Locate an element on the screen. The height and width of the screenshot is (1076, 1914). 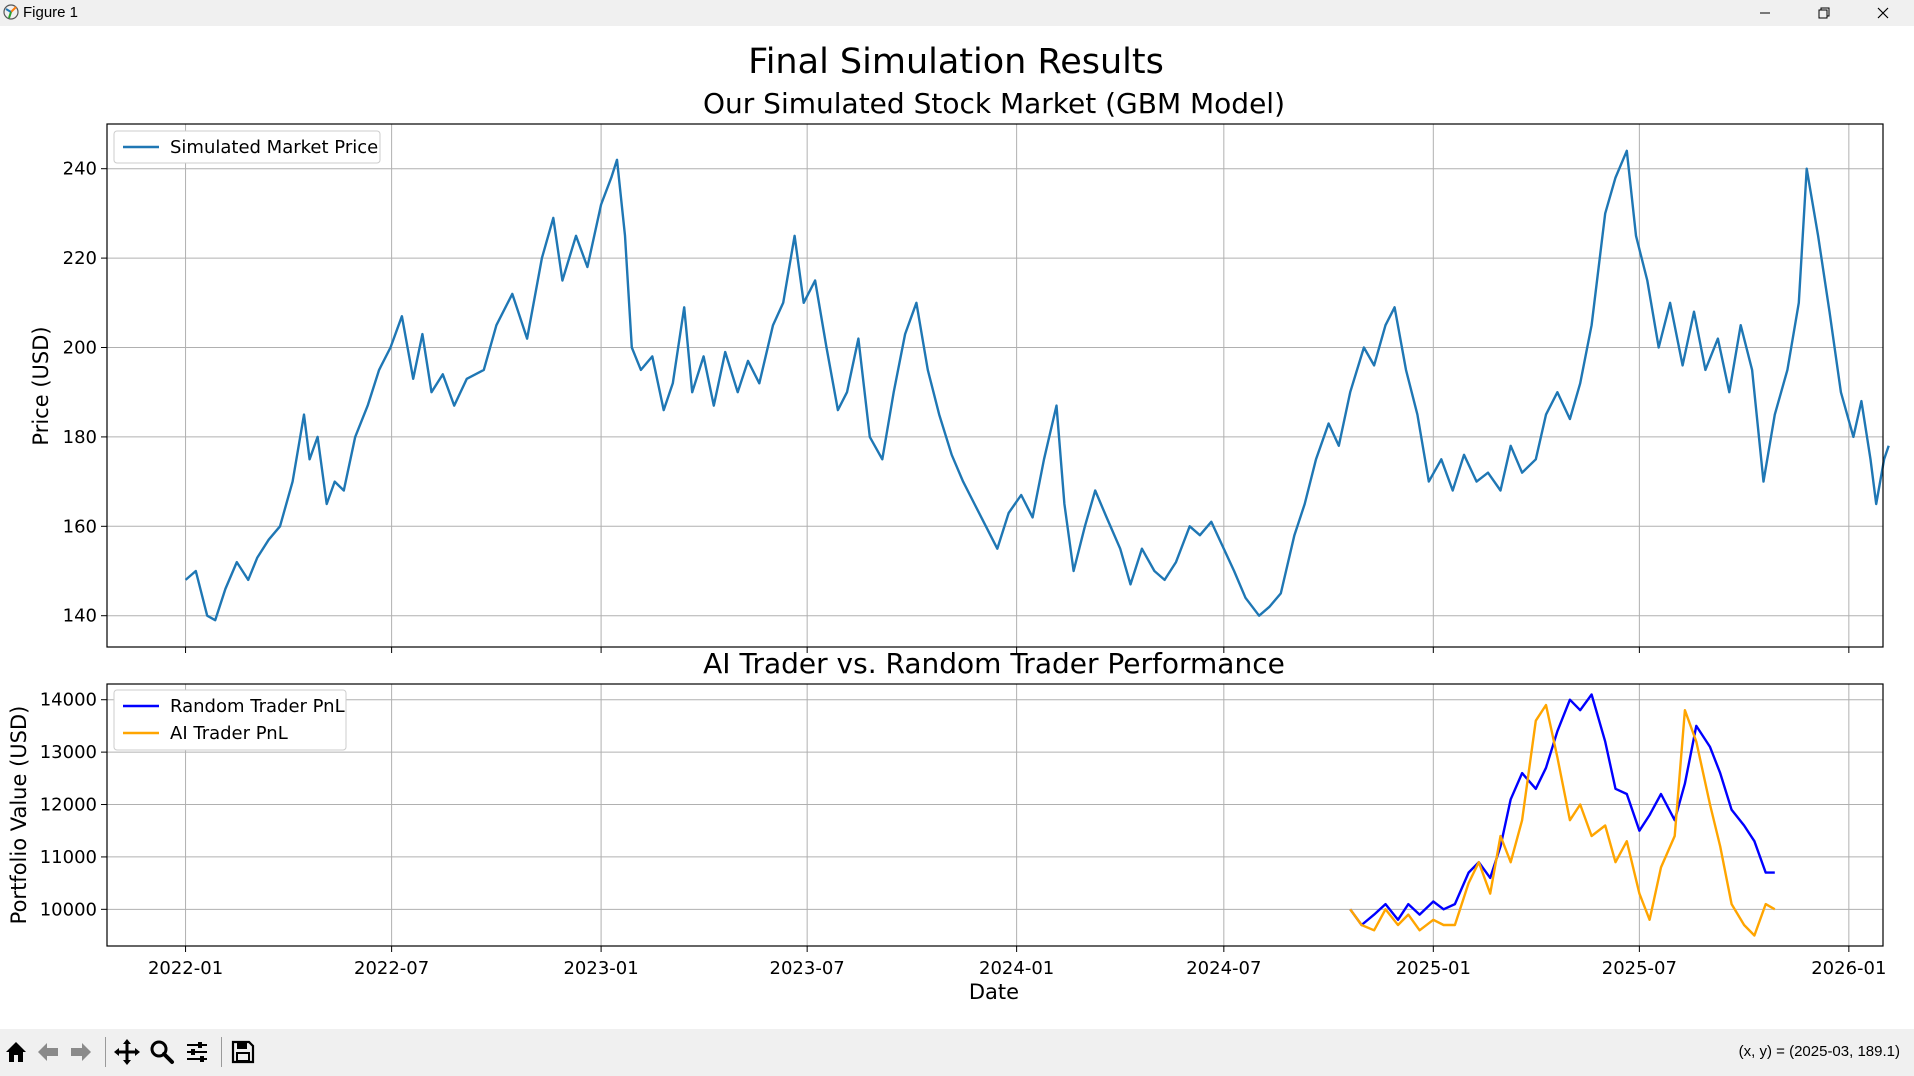
home-icon is located at coordinates (16, 1052).